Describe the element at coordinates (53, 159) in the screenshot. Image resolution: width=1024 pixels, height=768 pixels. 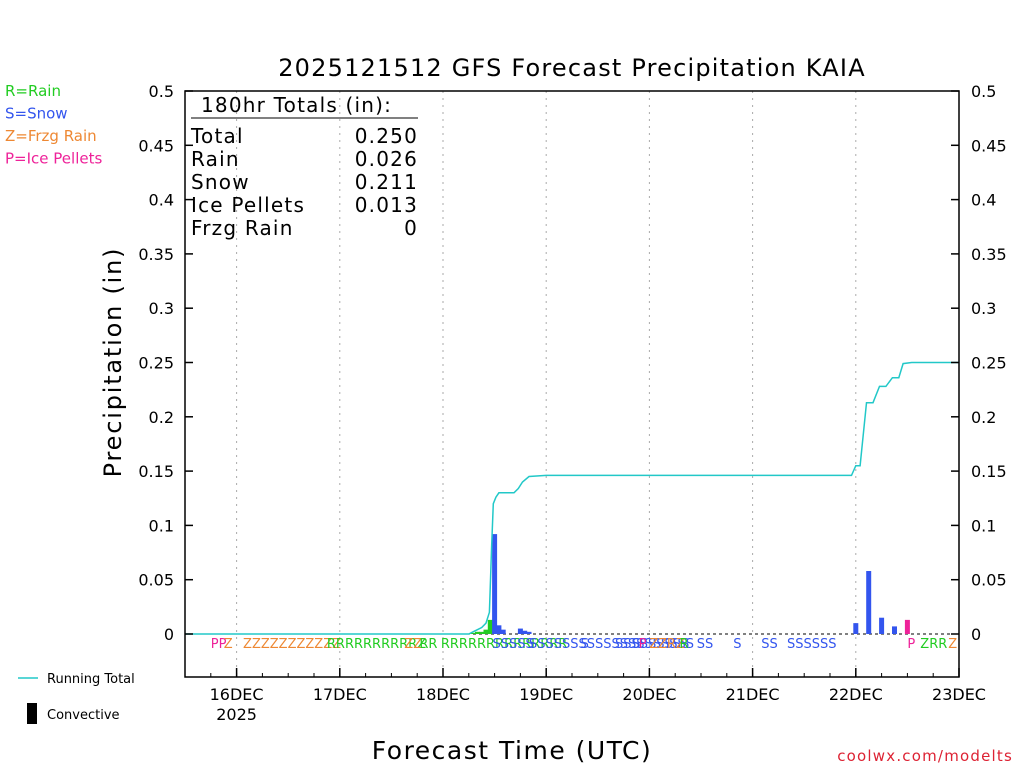
I see `legend-item: P=Ice Pellets` at that location.